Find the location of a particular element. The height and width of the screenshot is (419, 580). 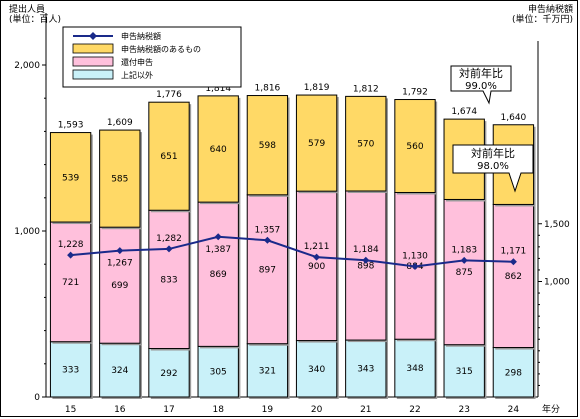

bar-segment-label: 560 is located at coordinates (414, 147).